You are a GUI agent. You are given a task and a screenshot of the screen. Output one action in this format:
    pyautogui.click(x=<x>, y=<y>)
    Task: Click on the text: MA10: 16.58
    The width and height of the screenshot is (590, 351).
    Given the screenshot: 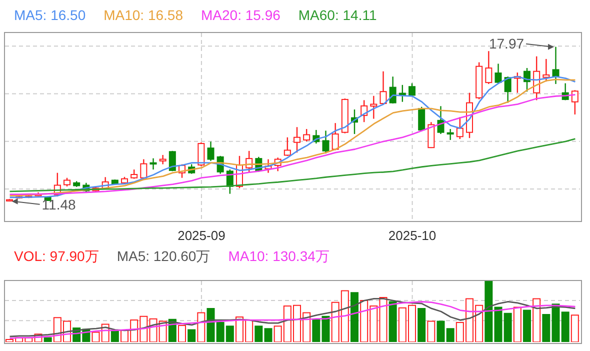 What is the action you would take?
    pyautogui.click(x=143, y=15)
    